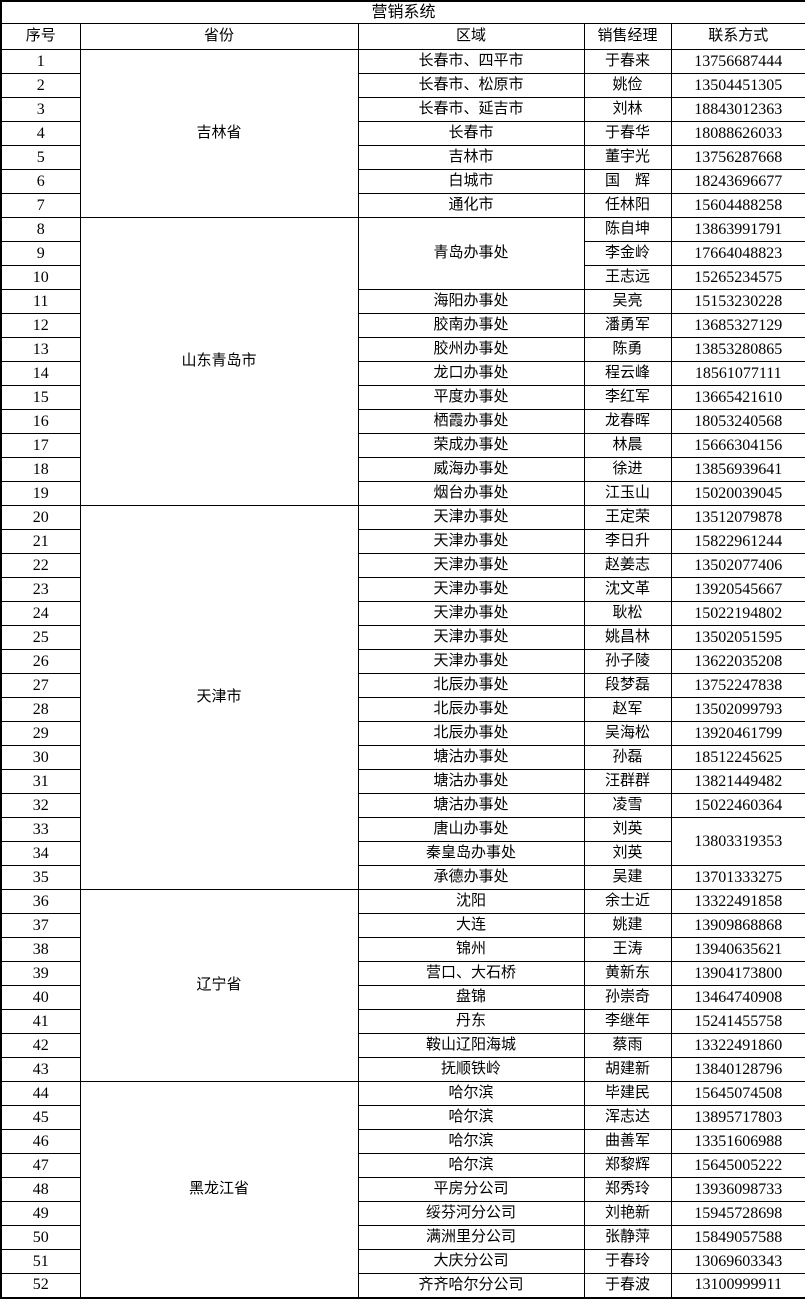  I want to click on table-row: 32 塘沽办事处 凌雪 15022460364, so click(402, 805).